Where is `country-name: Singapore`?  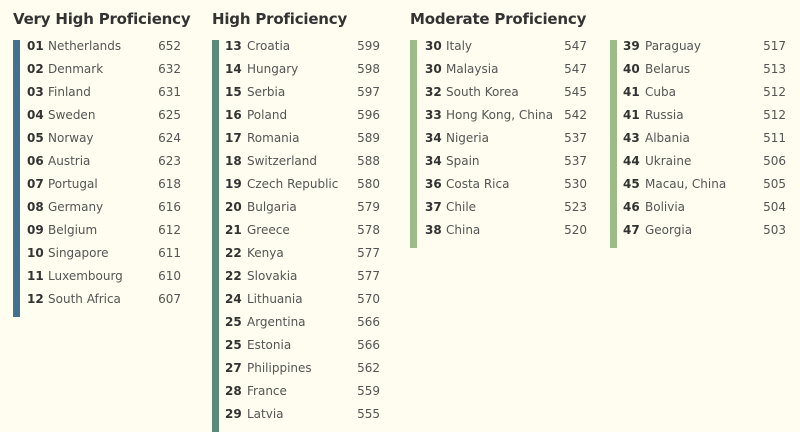
country-name: Singapore is located at coordinates (78, 253).